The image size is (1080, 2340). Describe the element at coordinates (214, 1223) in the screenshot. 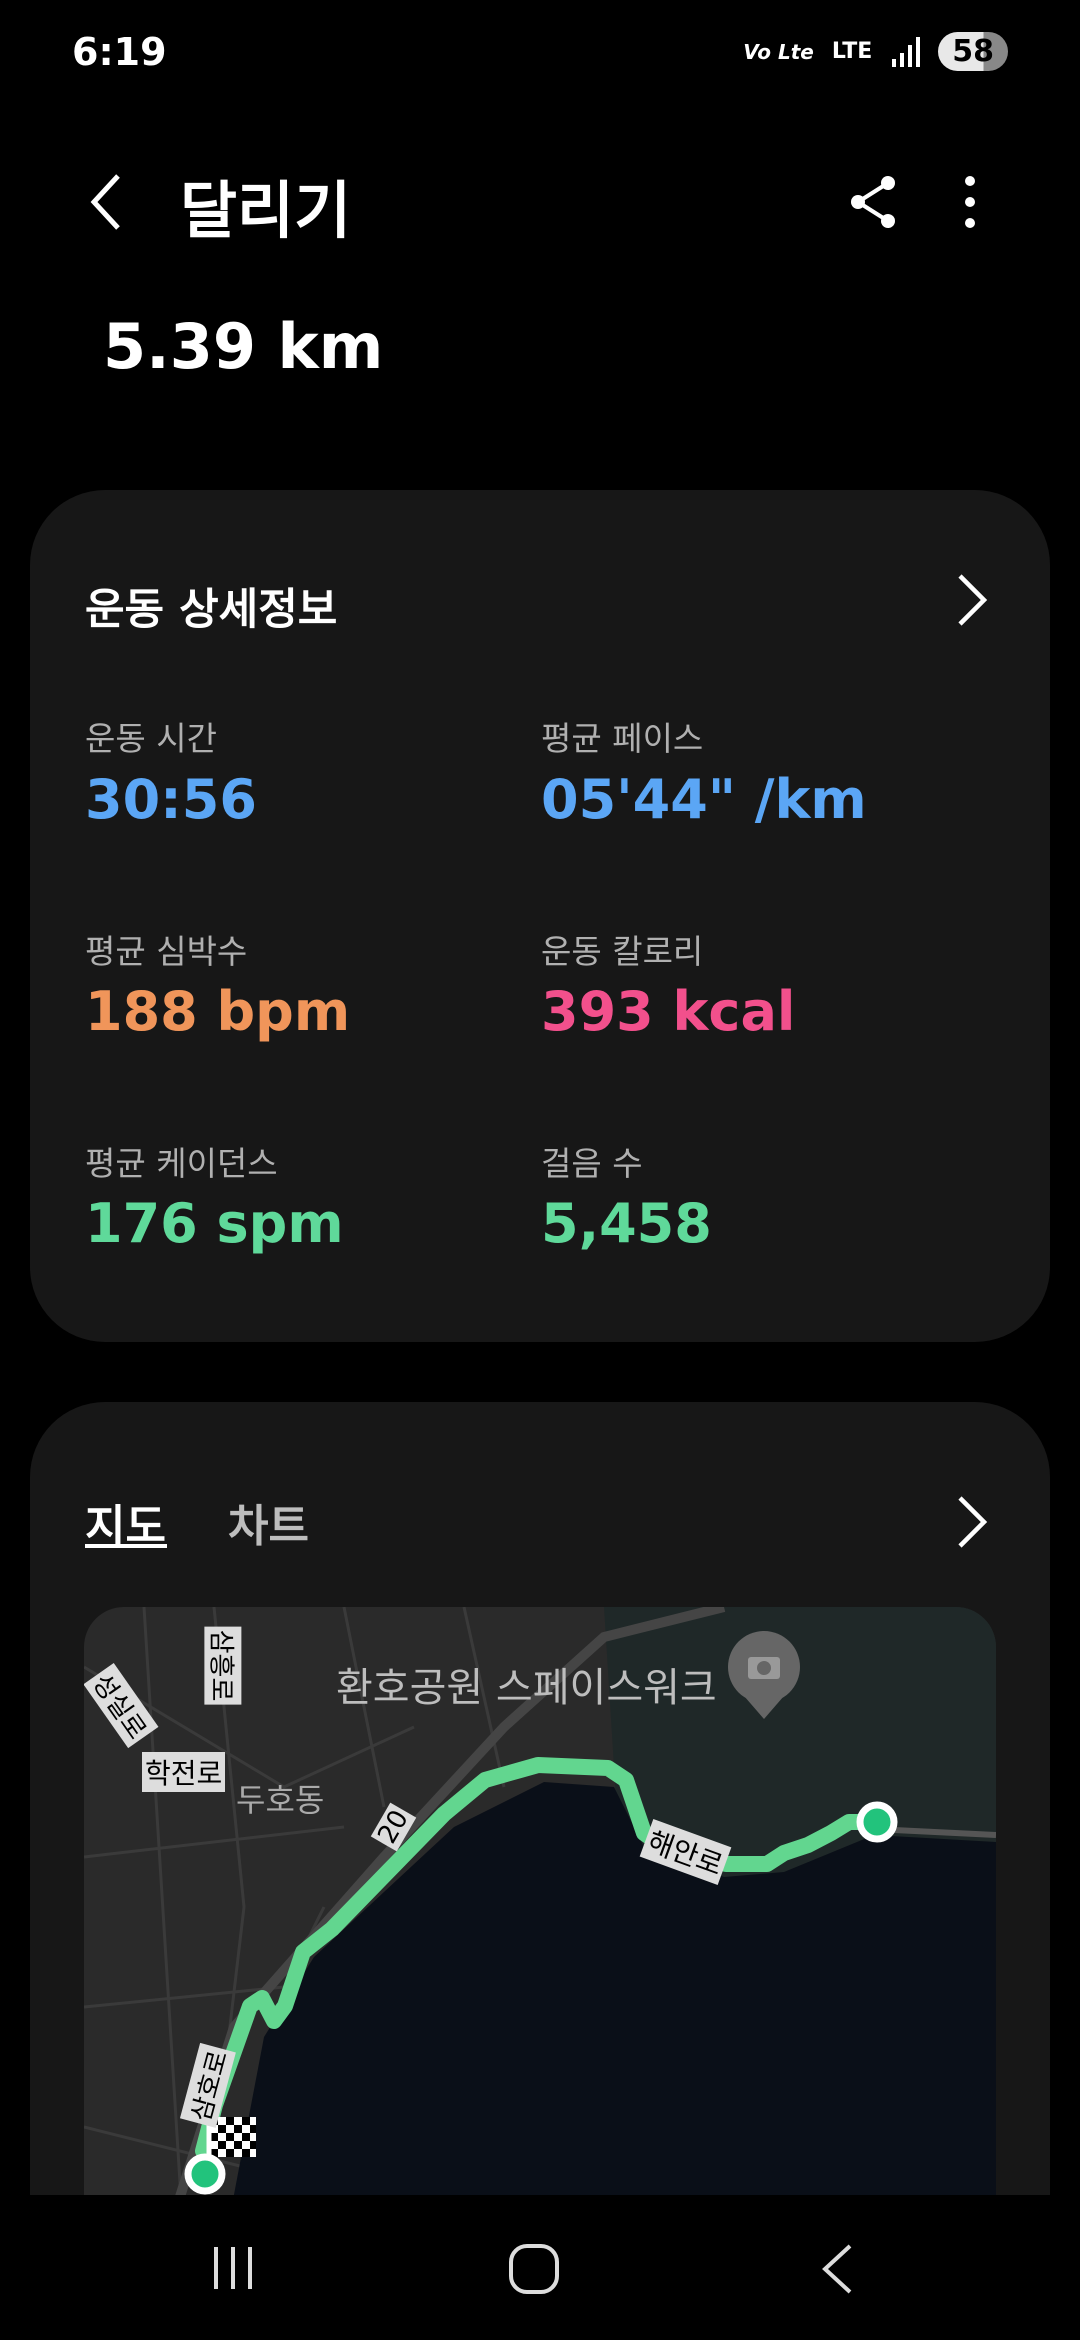

I see `metric-value: 176 spm` at that location.